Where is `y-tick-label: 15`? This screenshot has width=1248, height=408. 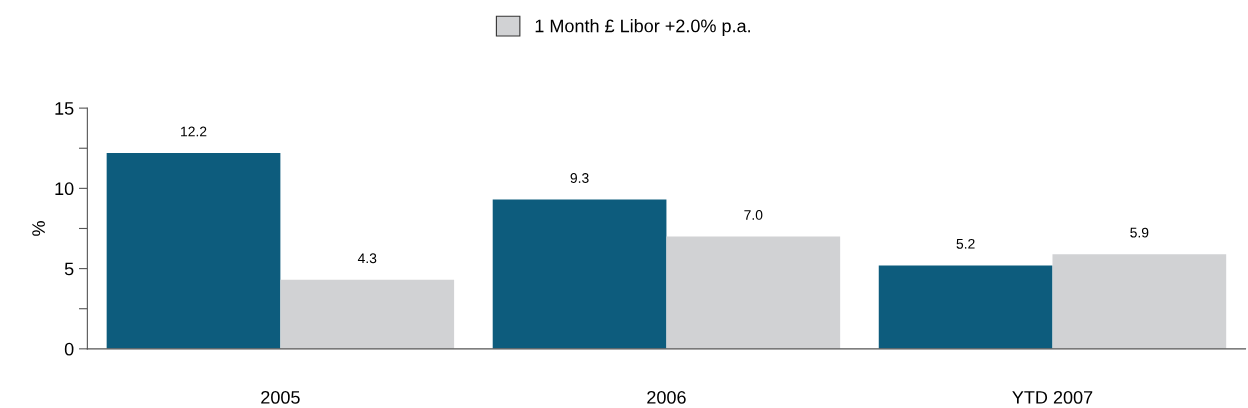
y-tick-label: 15 is located at coordinates (64, 108).